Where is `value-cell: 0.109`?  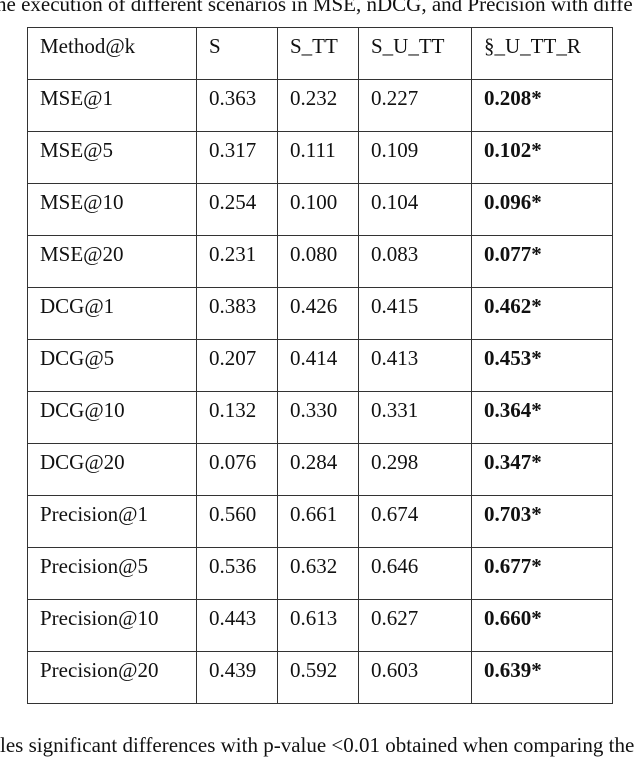 value-cell: 0.109 is located at coordinates (415, 157).